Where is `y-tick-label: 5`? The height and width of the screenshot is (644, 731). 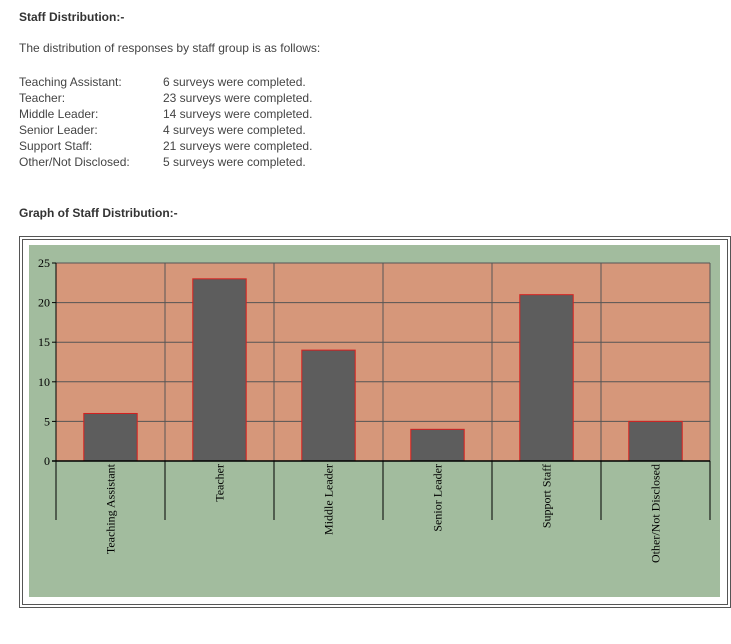
y-tick-label: 5 is located at coordinates (47, 421).